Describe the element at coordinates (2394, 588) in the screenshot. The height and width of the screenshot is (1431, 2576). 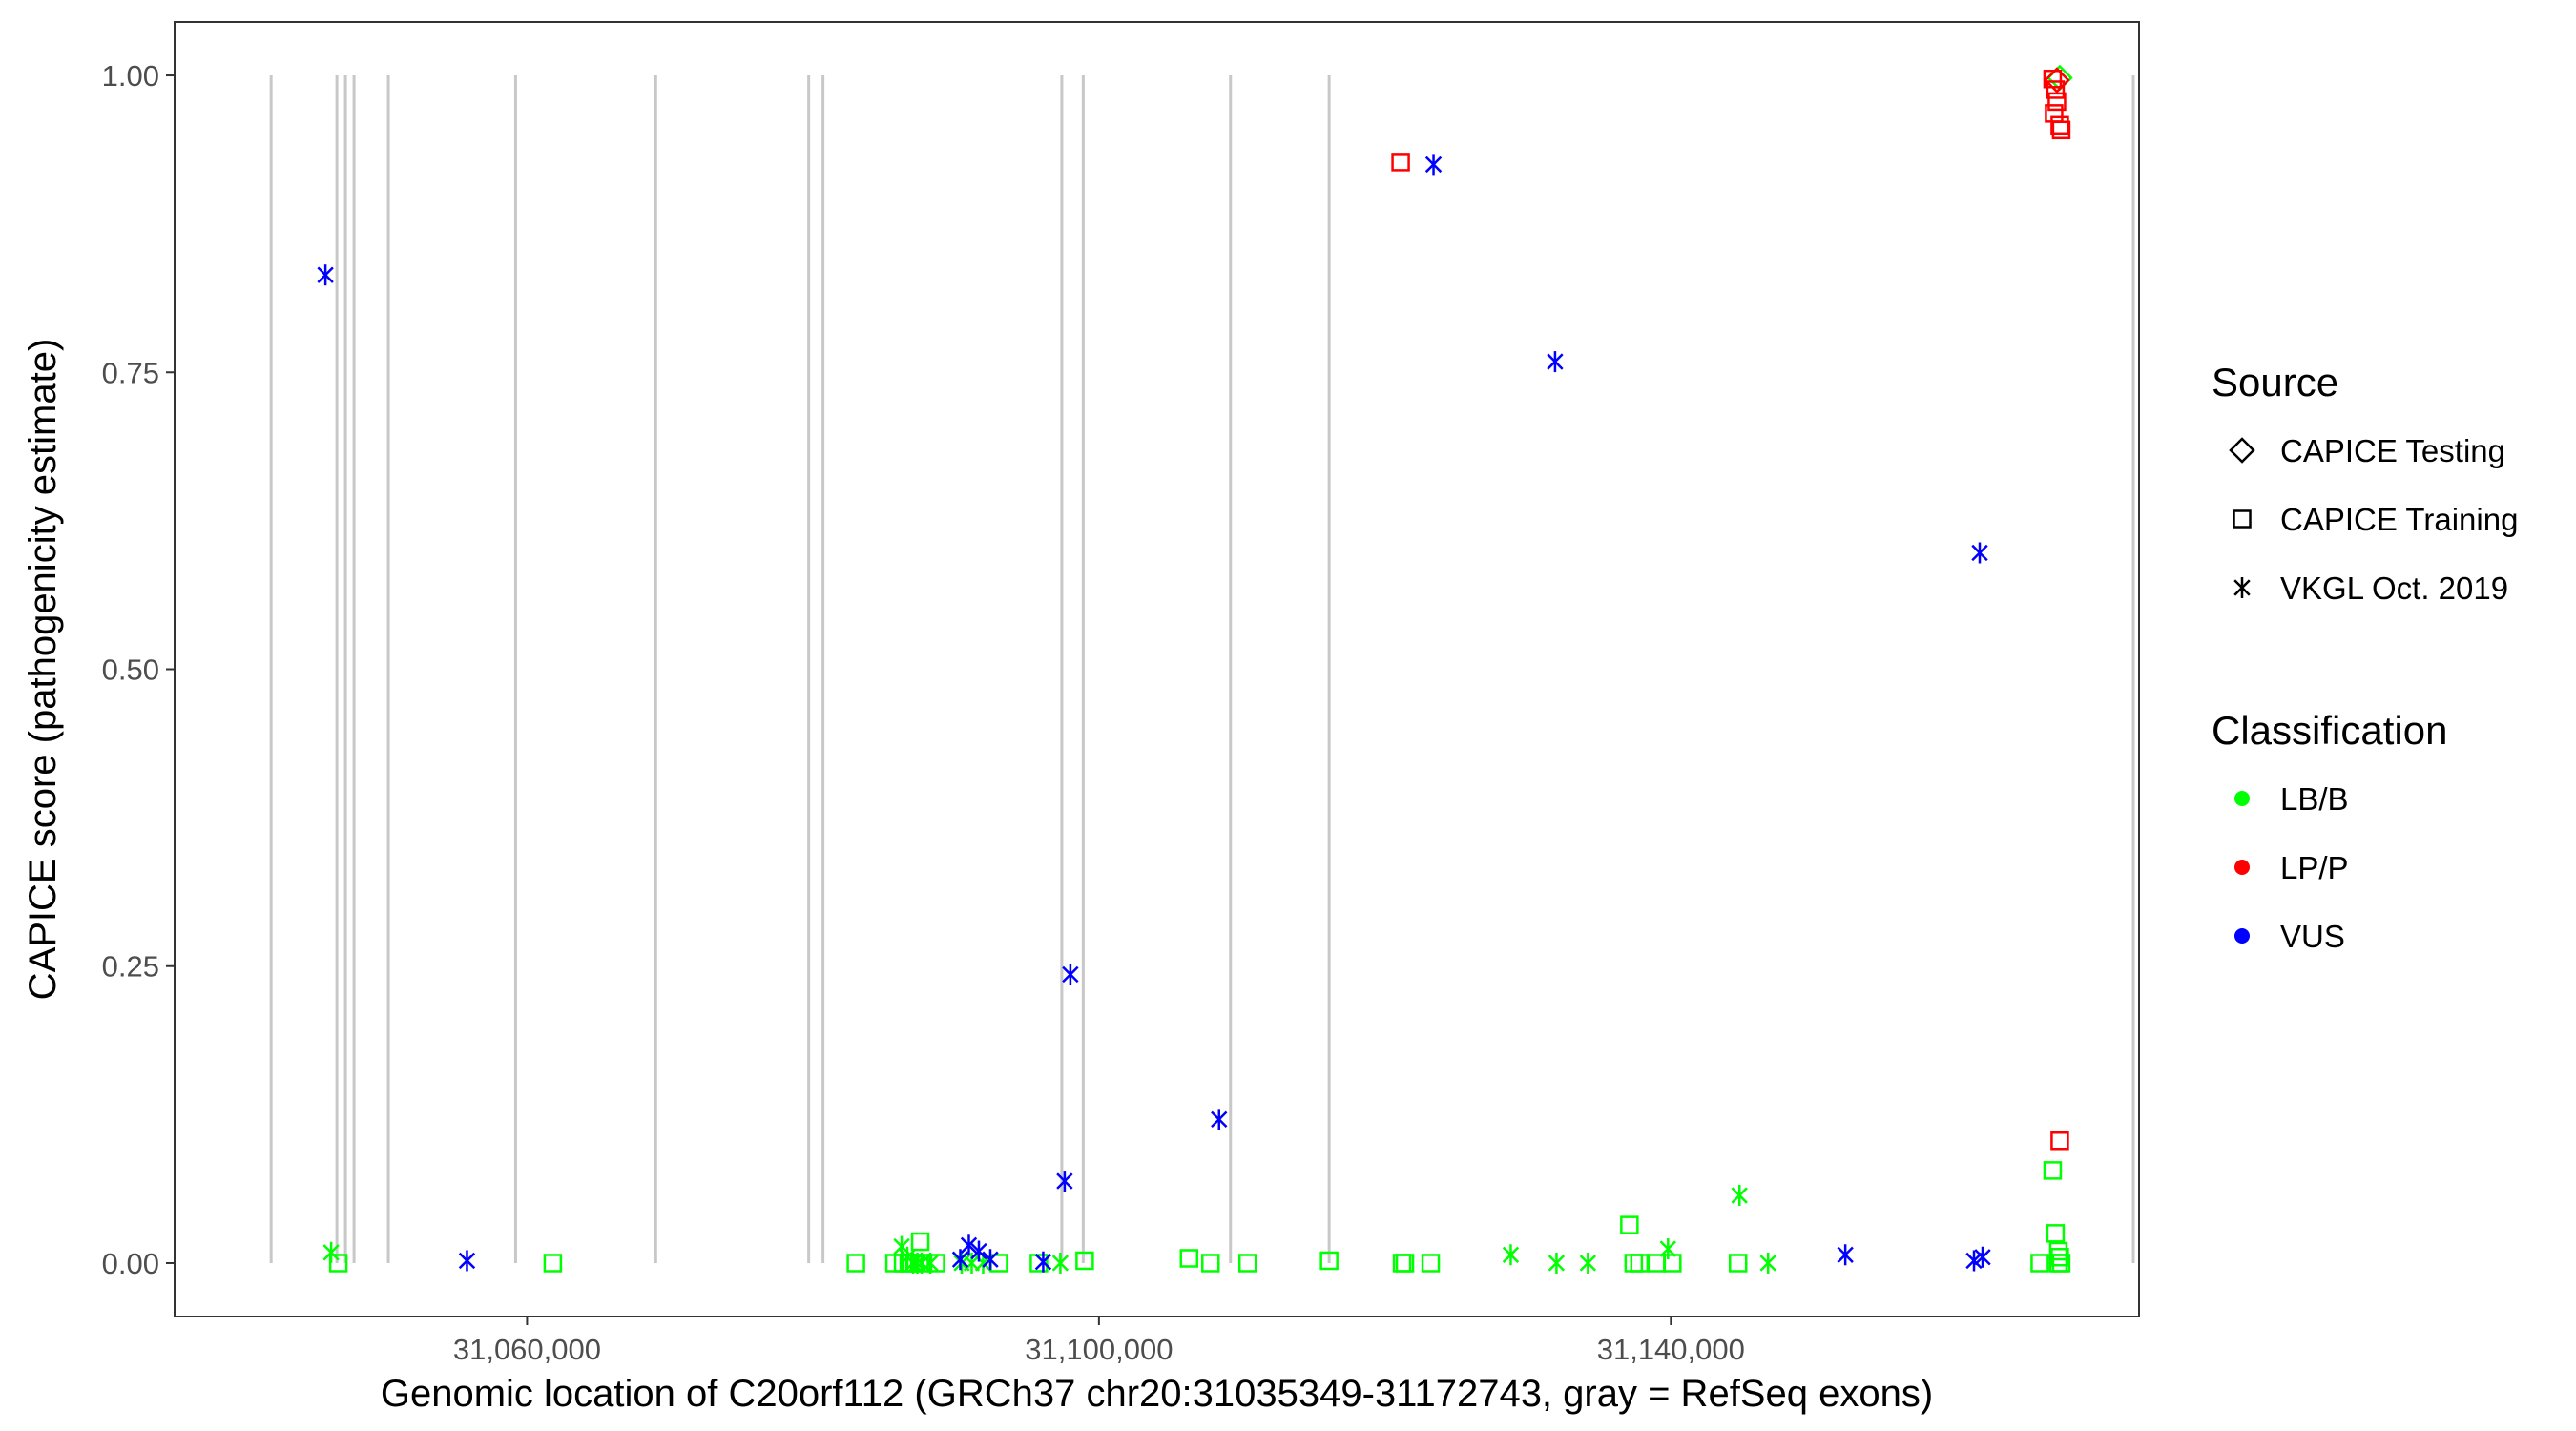
I see `legend-source-label: VKGL Oct. 2019` at that location.